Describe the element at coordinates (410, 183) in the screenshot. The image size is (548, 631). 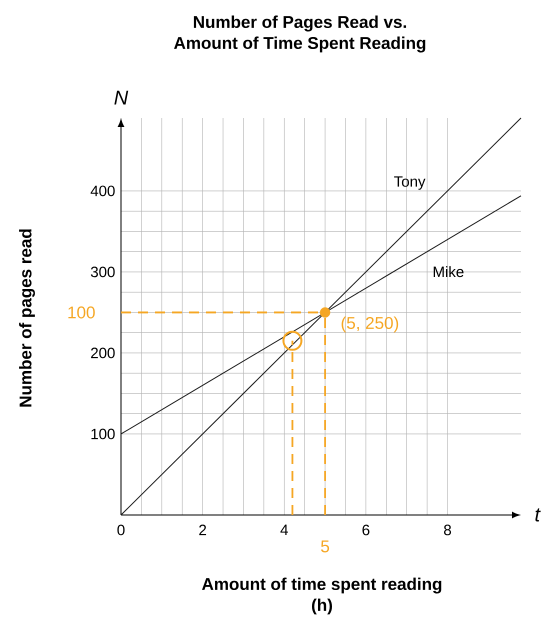
I see `series-label: Tony` at that location.